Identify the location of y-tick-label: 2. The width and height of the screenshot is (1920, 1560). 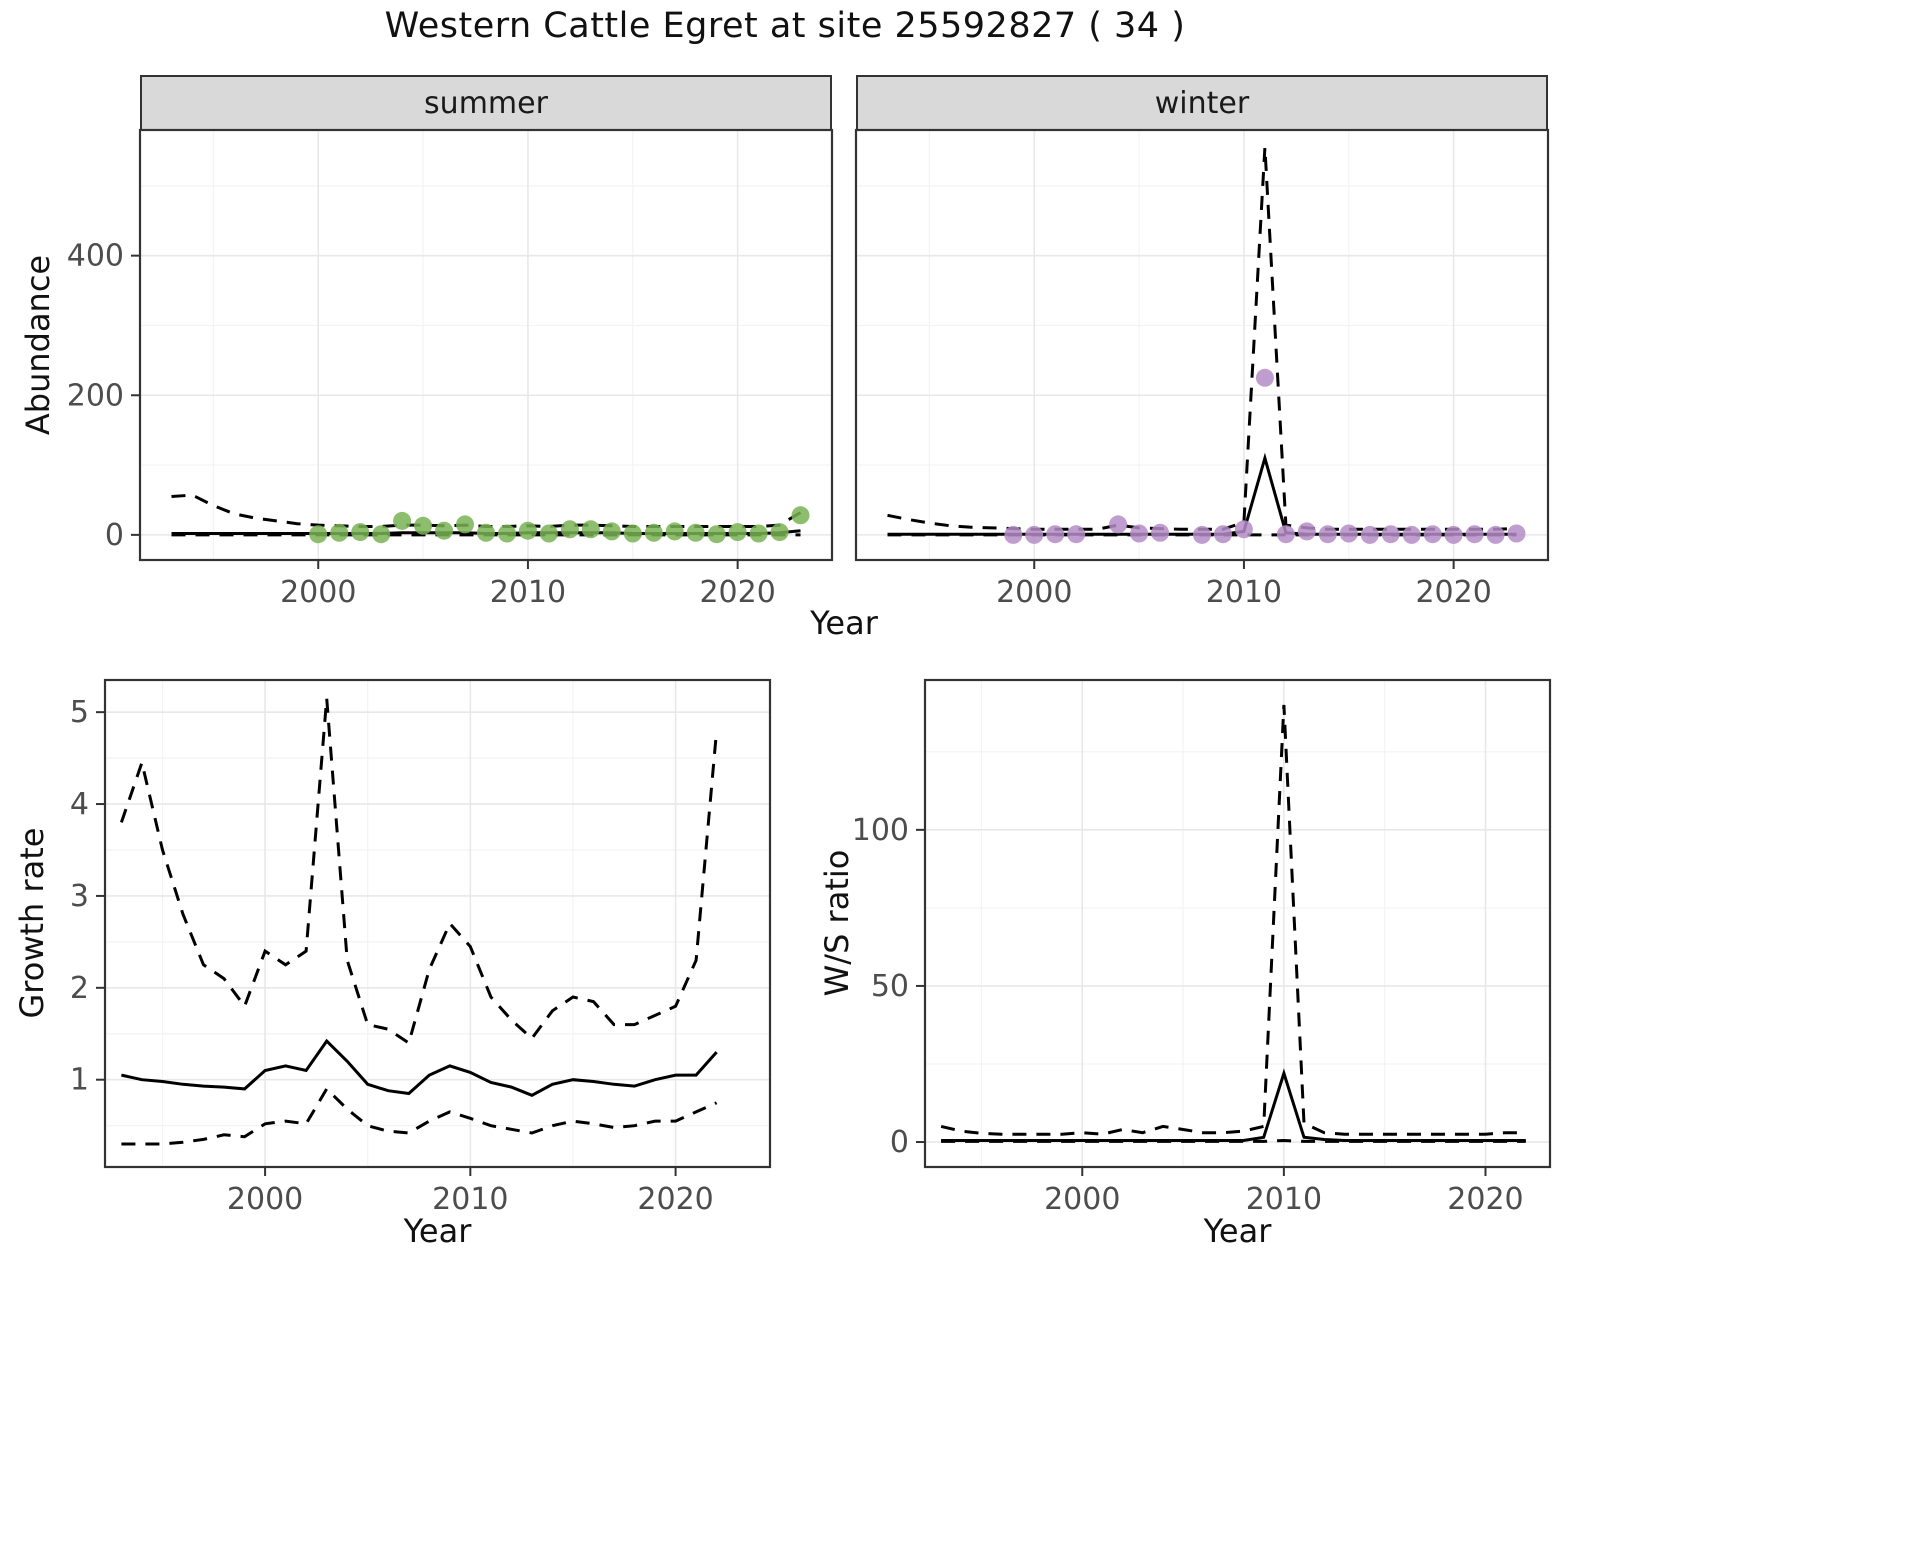
(79, 988).